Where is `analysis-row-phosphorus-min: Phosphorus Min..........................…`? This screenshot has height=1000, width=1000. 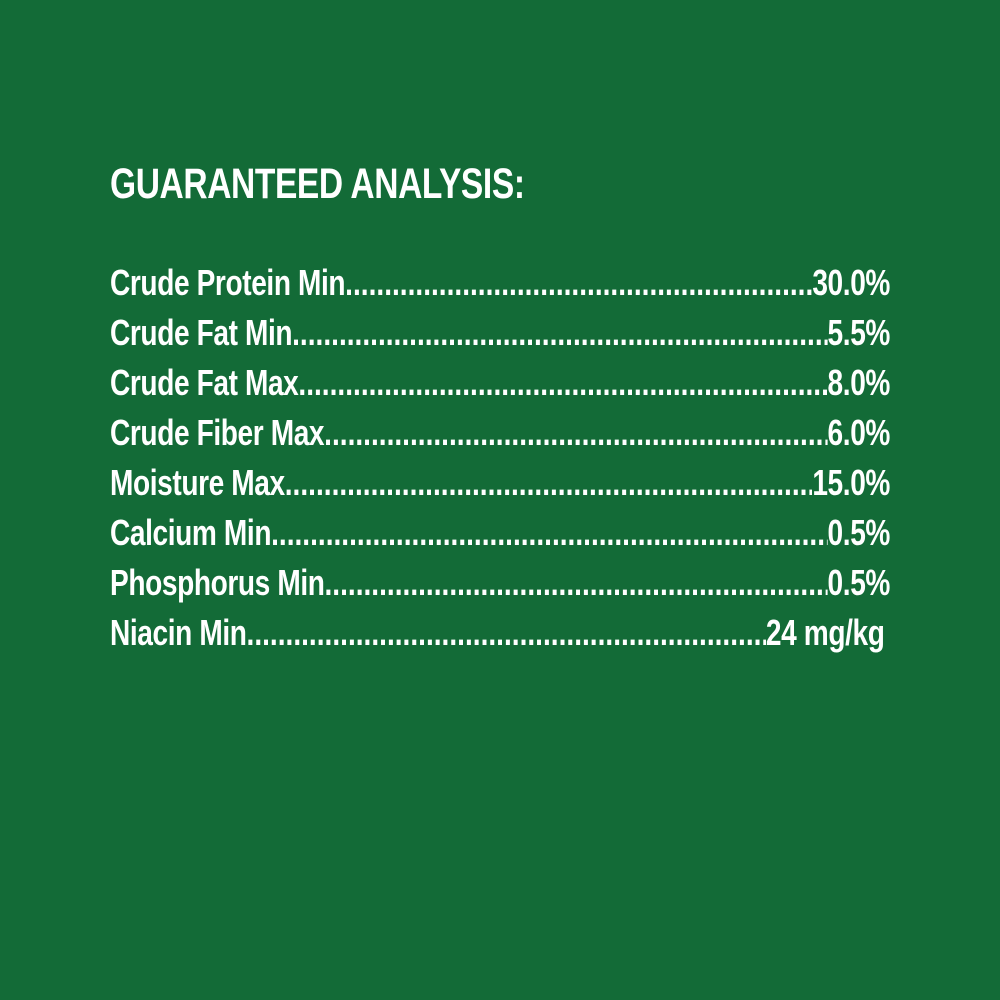
analysis-row-phosphorus-min: Phosphorus Min..........................… is located at coordinates (500, 587).